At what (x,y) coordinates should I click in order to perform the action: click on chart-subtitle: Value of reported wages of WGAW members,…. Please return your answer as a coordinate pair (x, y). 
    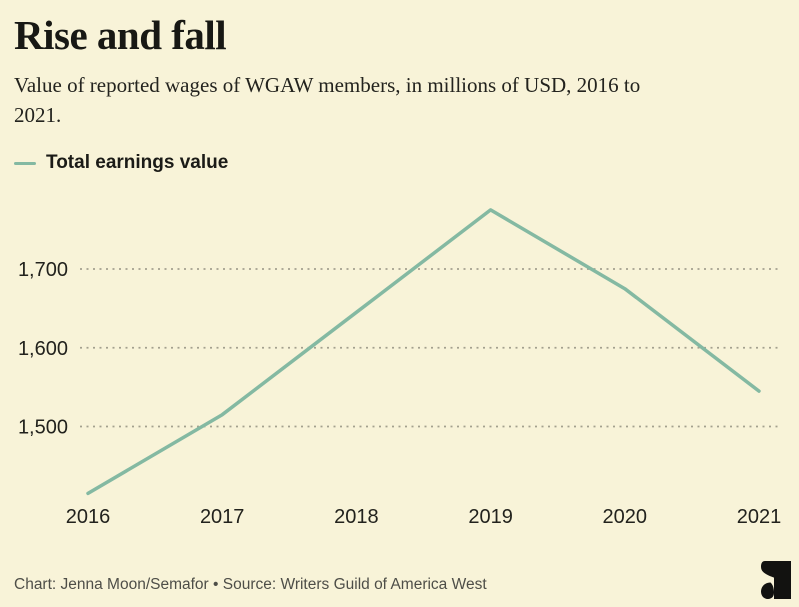
    Looking at the image, I should click on (327, 100).